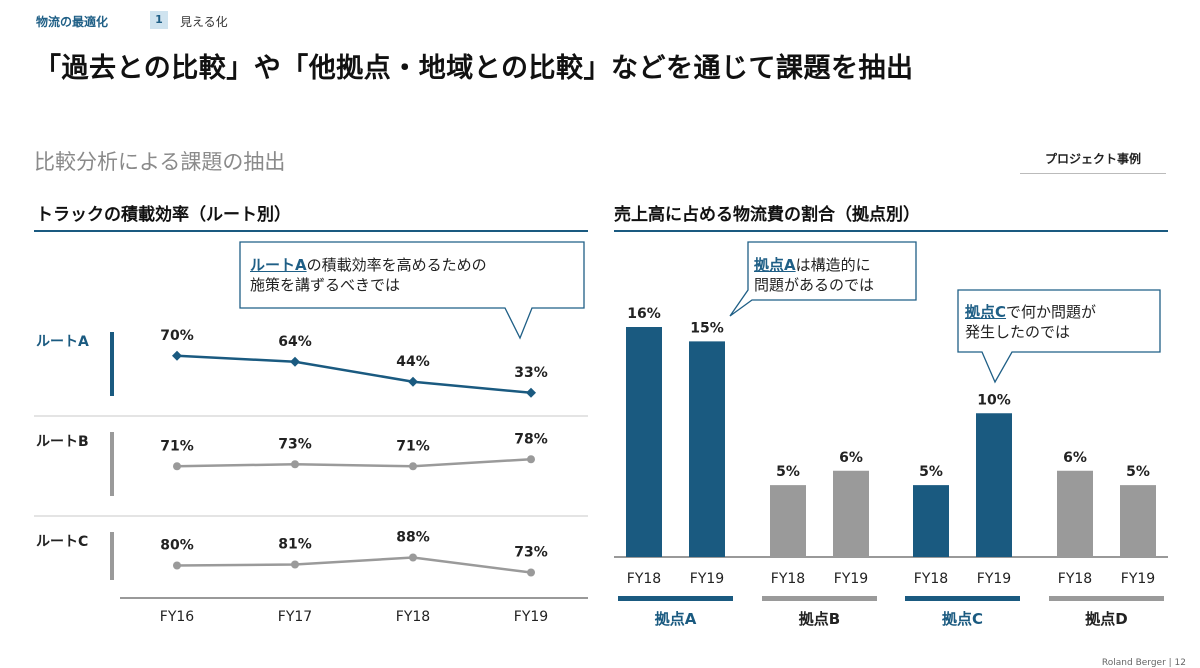 Image resolution: width=1200 pixels, height=668 pixels. What do you see at coordinates (295, 545) in the screenshot?
I see `data-label: 81%` at bounding box center [295, 545].